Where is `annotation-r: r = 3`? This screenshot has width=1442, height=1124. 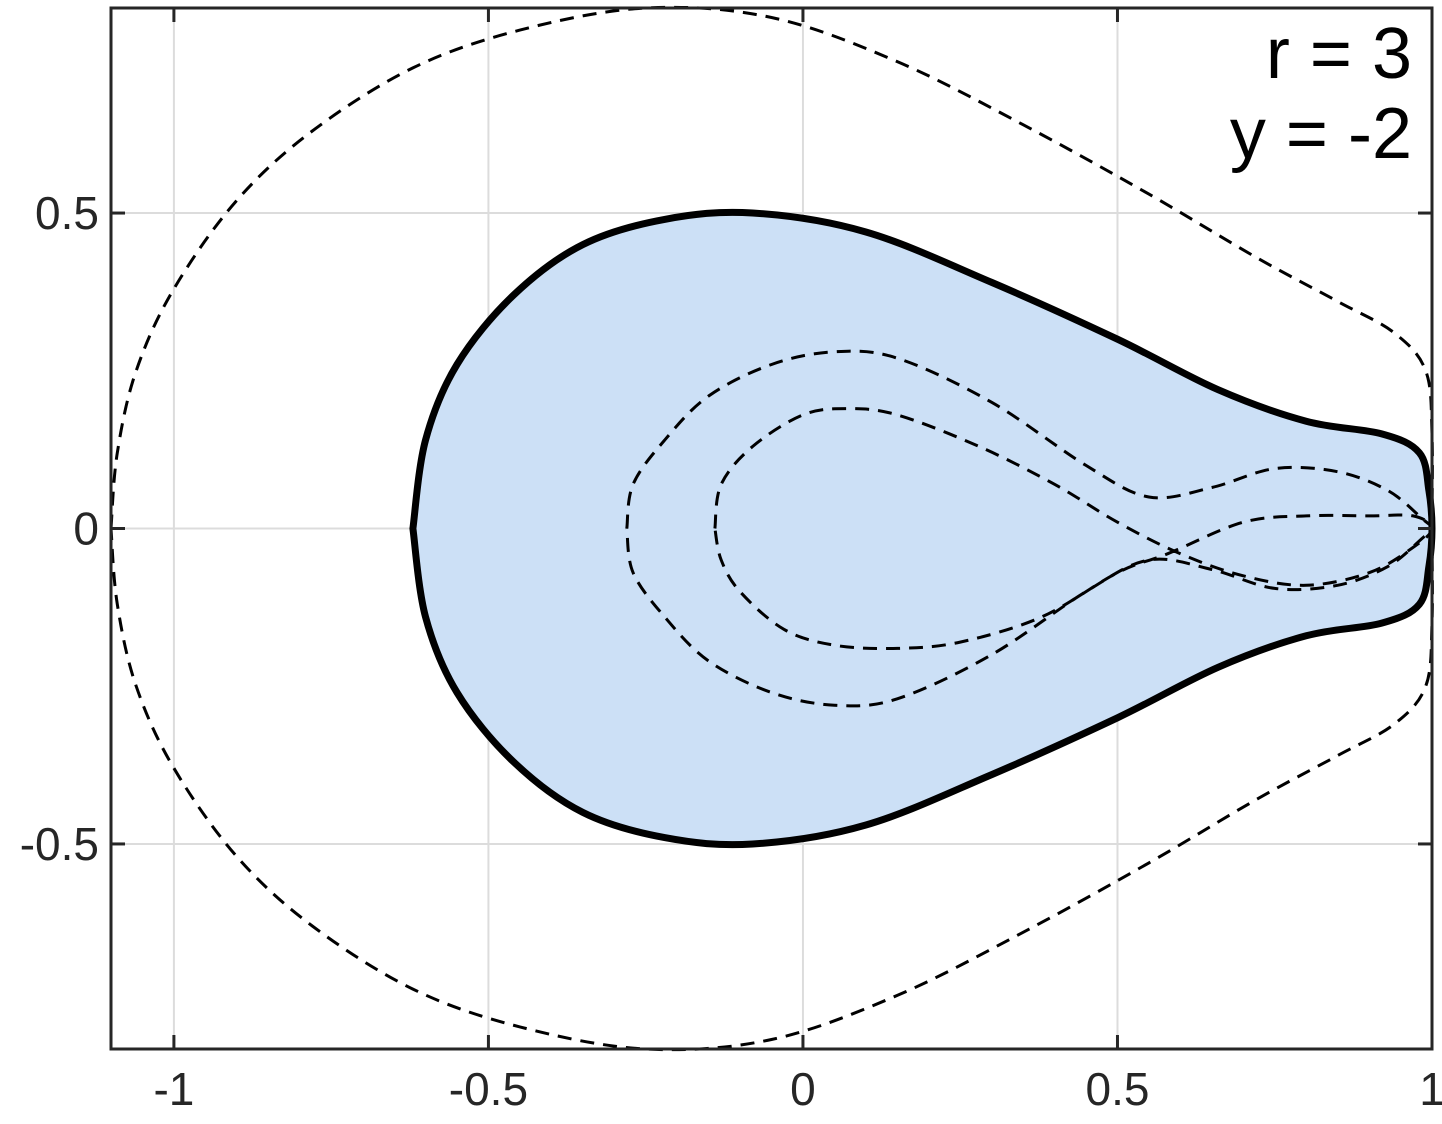
annotation-r: r = 3 is located at coordinates (1339, 54).